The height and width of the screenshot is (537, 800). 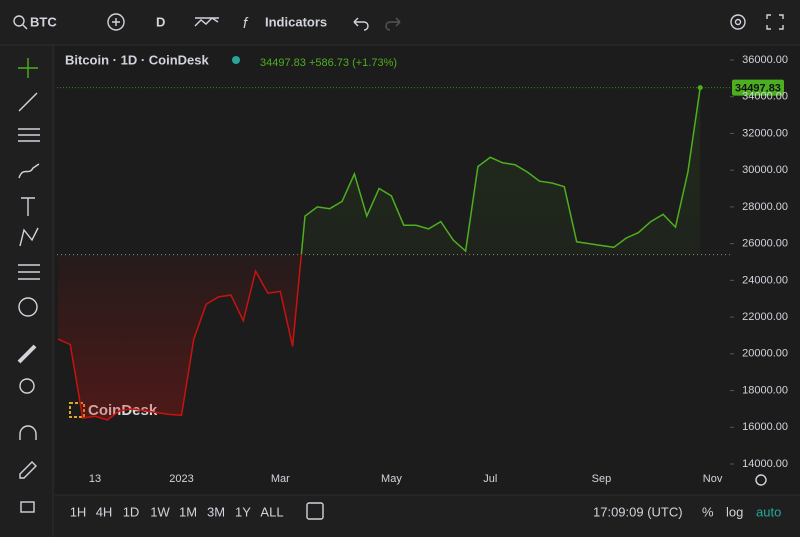 What do you see at coordinates (95, 479) in the screenshot?
I see `x-tick-label: 13` at bounding box center [95, 479].